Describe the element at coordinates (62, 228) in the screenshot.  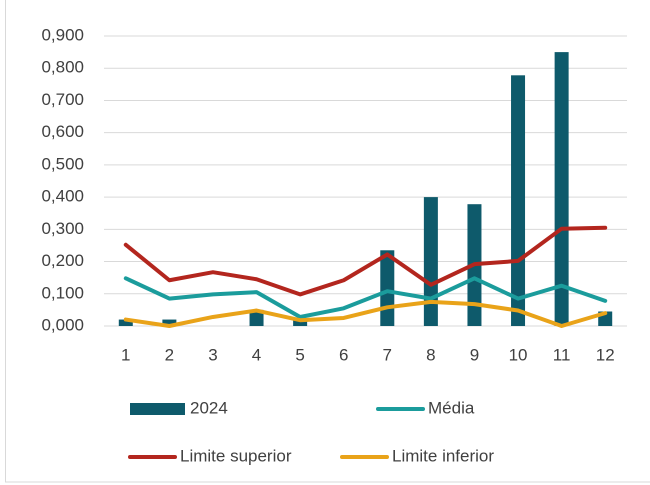
I see `y-tick-label: 0,300` at that location.